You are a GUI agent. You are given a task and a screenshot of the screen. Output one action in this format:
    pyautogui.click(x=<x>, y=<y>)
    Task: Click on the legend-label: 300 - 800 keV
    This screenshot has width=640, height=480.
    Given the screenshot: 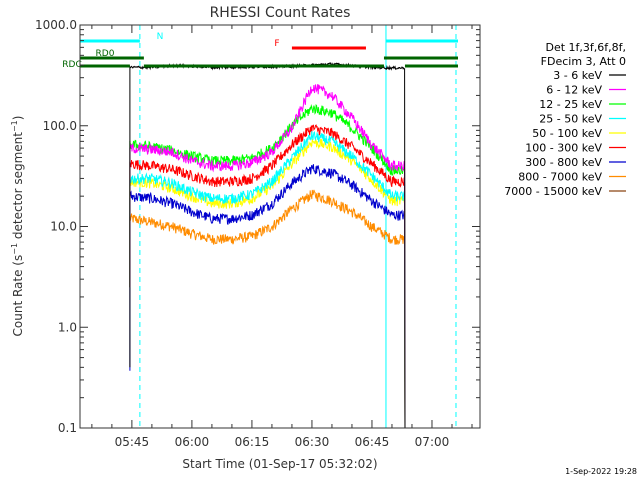 What is the action you would take?
    pyautogui.click(x=563, y=162)
    